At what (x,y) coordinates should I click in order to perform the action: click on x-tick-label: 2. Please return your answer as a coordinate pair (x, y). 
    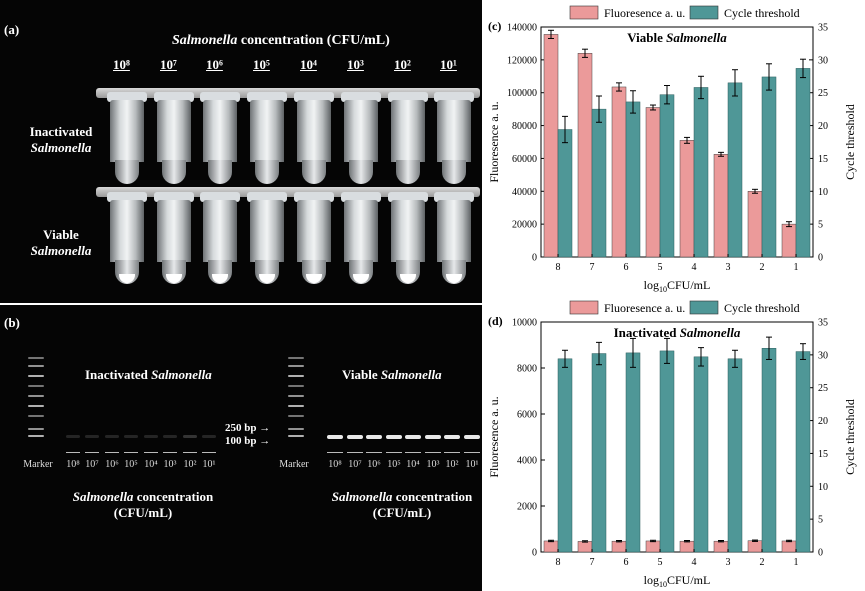
    Looking at the image, I should click on (762, 267).